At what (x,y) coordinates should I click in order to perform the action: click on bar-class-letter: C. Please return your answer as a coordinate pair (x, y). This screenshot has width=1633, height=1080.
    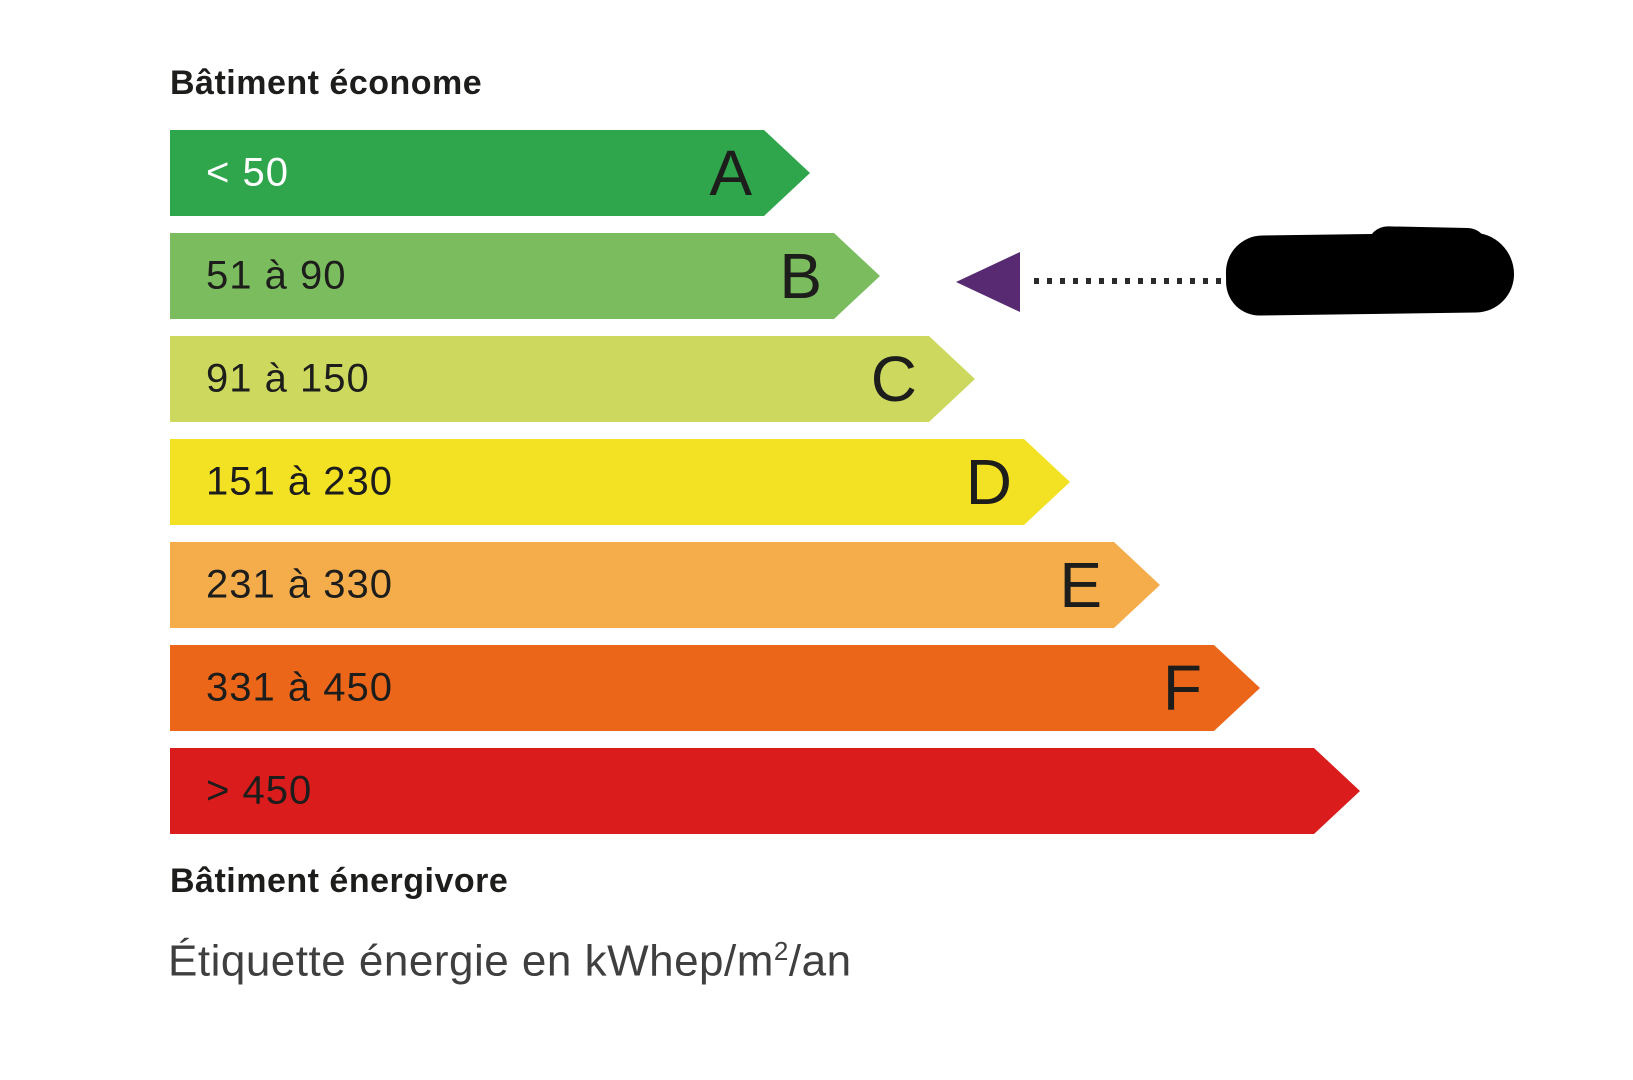
    Looking at the image, I should click on (893, 379).